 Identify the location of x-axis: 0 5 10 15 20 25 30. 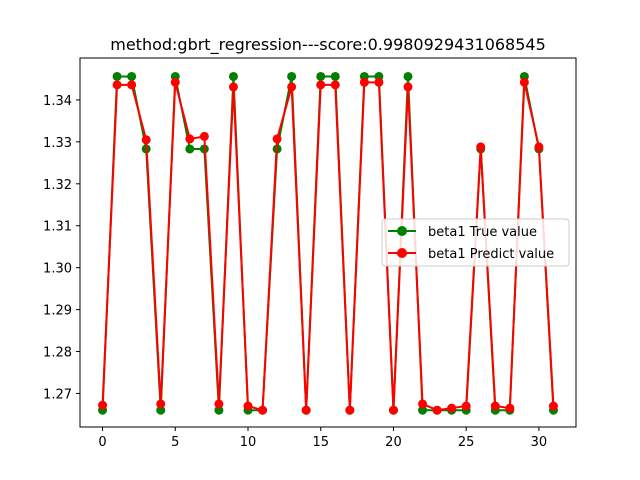
(322, 438).